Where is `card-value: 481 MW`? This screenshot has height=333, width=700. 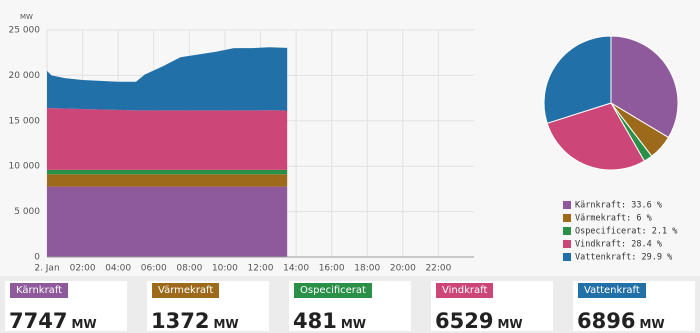
card-value: 481 MW is located at coordinates (329, 321).